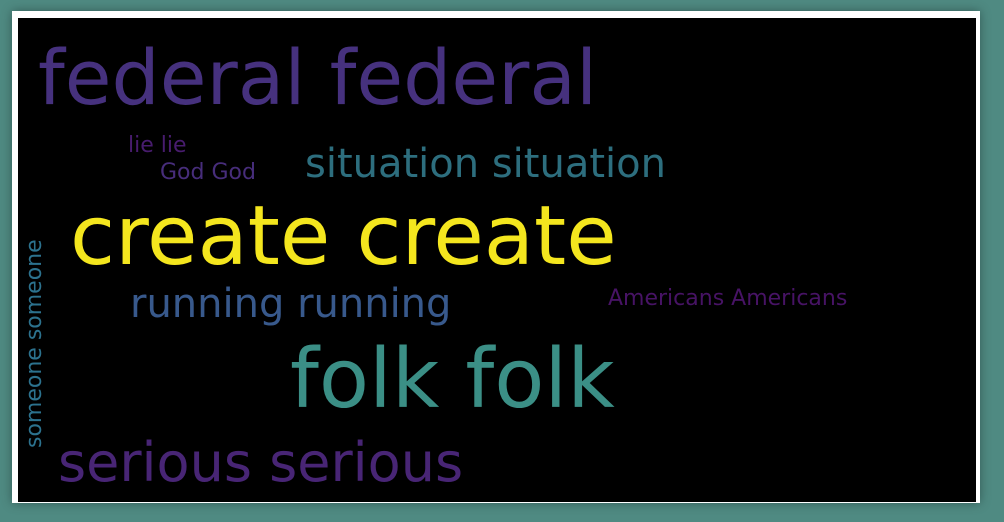 This screenshot has width=1004, height=522. I want to click on word-situation: situation situation, so click(485, 164).